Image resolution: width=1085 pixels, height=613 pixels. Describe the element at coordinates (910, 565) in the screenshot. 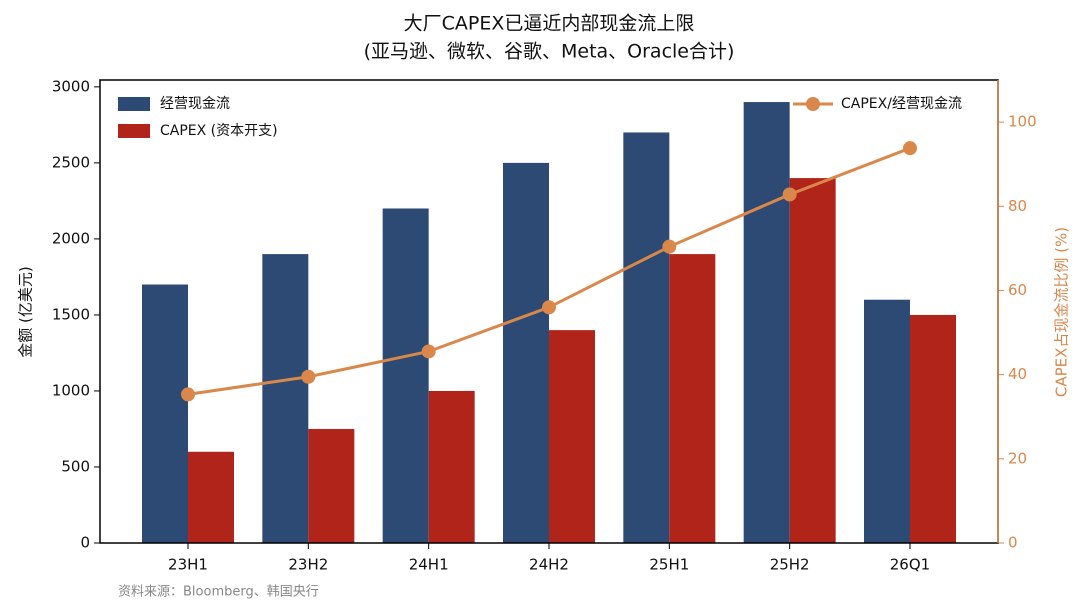

I see `x-tick-label: 26Q1` at that location.